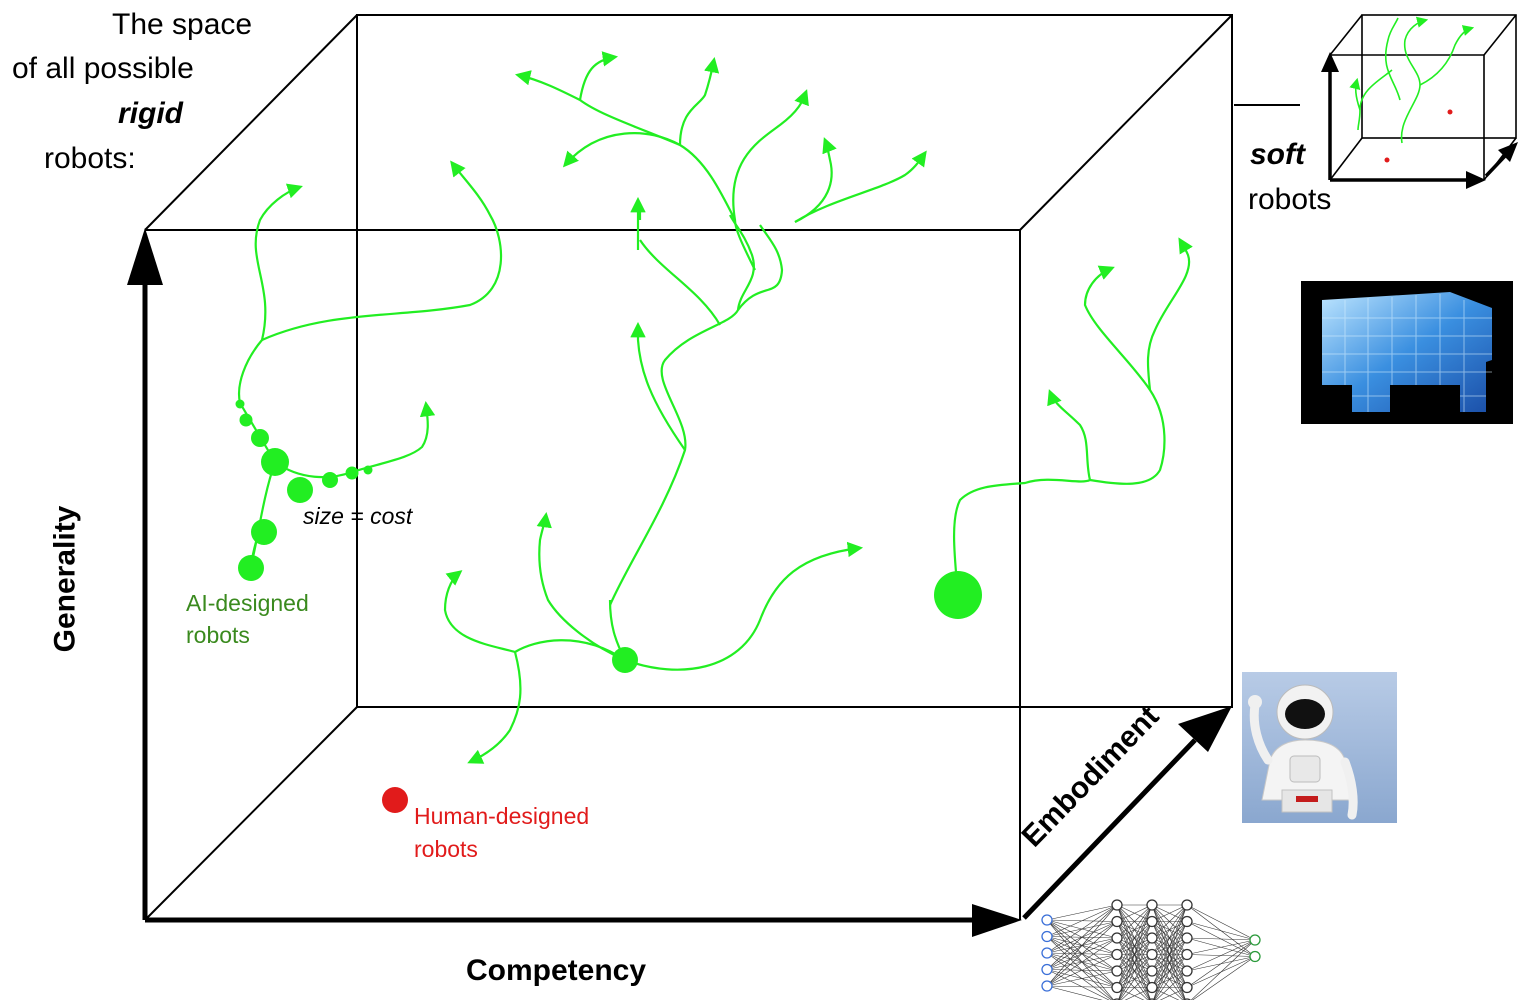 The image size is (1522, 1000). Describe the element at coordinates (182, 24) in the screenshot. I see `intro-line-1: The space` at that location.